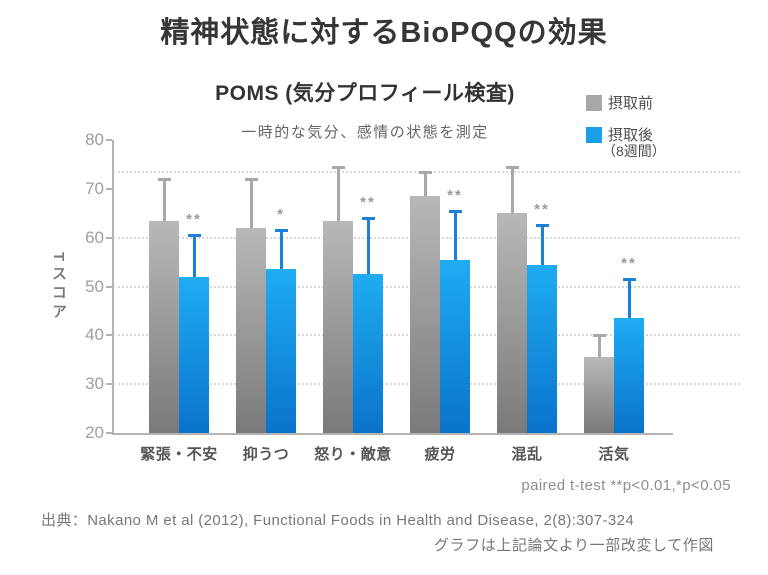 The height and width of the screenshot is (575, 768). What do you see at coordinates (281, 215) in the screenshot?
I see `significance-marker: *` at bounding box center [281, 215].